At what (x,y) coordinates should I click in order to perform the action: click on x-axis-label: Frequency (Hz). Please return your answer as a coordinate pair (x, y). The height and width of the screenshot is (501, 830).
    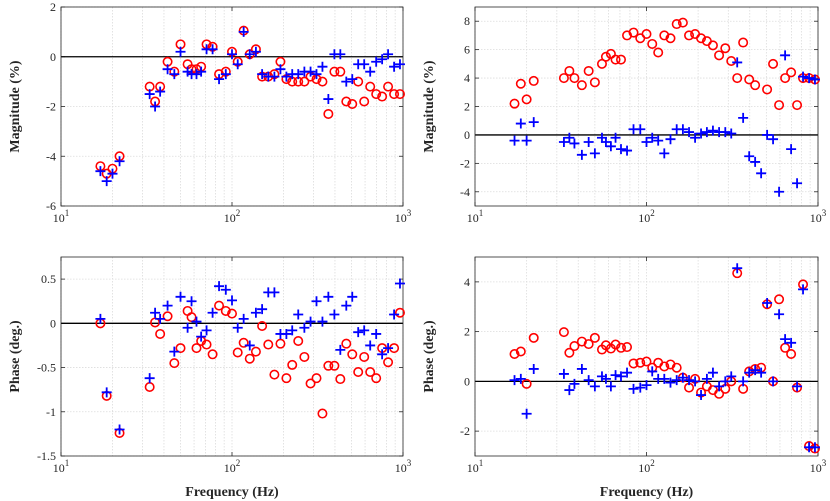
    Looking at the image, I should click on (647, 492).